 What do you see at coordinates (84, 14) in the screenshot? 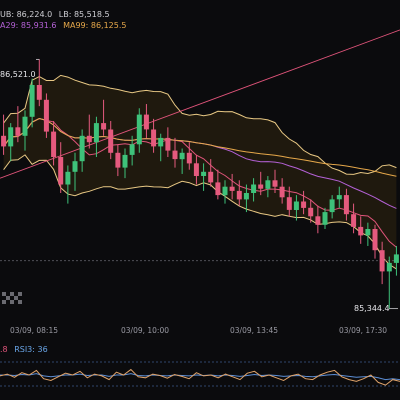
I see `bb-lower-value: LB: 85,518.5` at bounding box center [84, 14].